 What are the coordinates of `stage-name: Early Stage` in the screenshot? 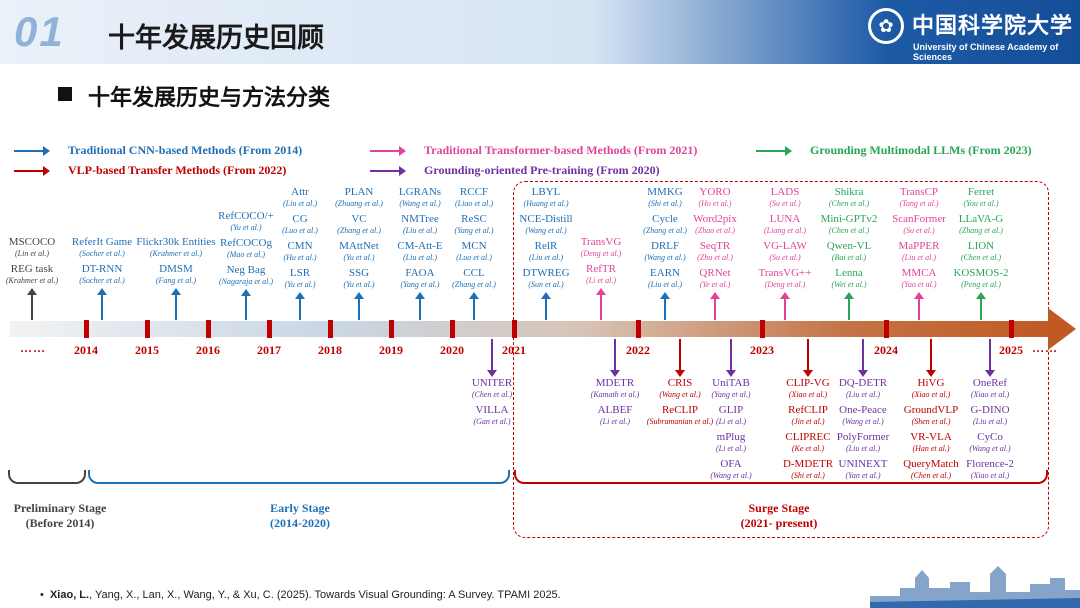 It's located at (300, 508).